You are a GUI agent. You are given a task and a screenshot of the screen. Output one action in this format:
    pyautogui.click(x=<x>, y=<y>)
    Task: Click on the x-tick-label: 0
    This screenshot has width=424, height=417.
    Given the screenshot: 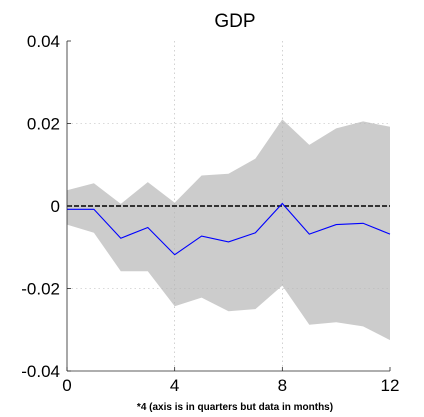 What is the action you would take?
    pyautogui.click(x=66, y=385)
    